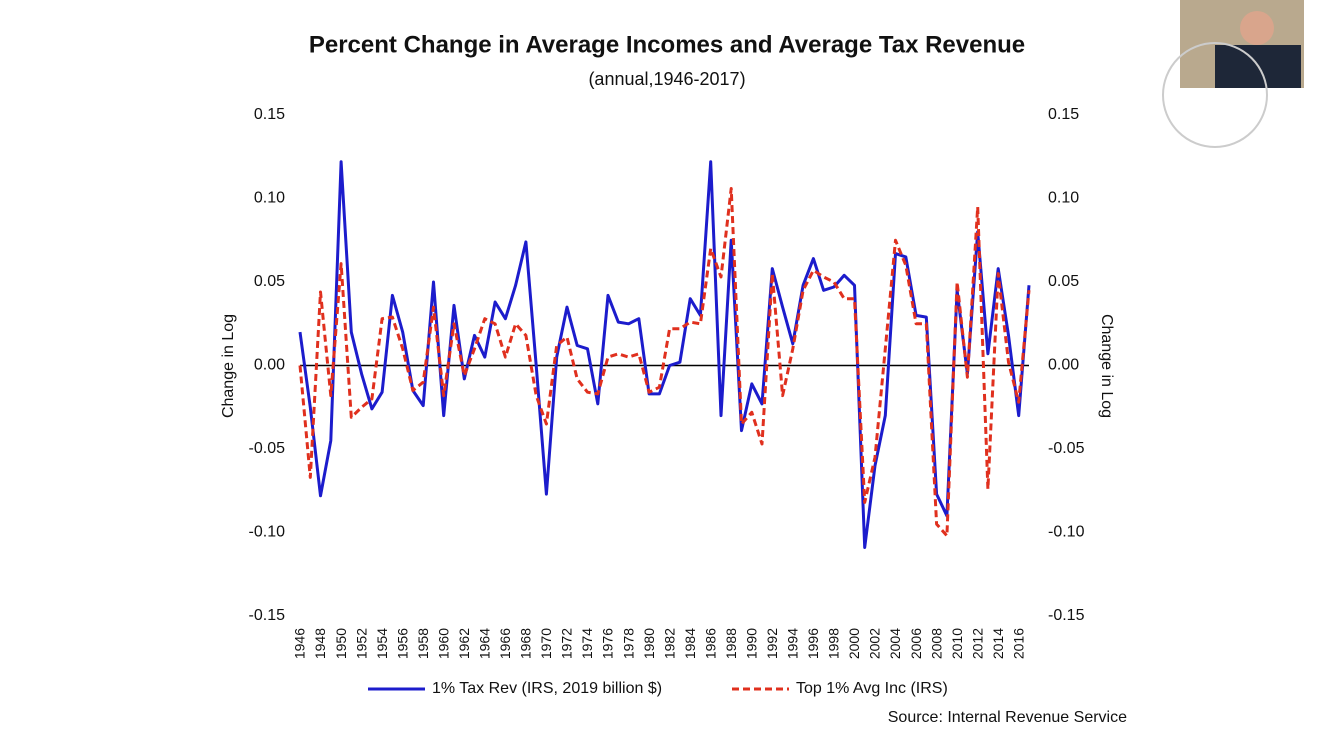 The width and height of the screenshot is (1334, 750). I want to click on y-axis-label: Change in Log, so click(228, 366).